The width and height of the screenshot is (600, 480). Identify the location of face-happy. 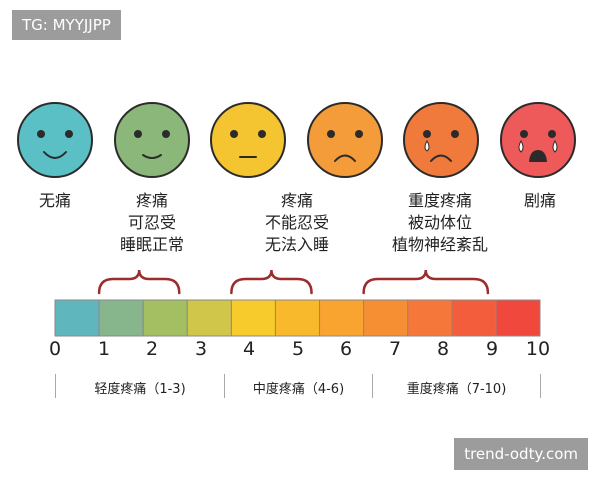
(55, 140).